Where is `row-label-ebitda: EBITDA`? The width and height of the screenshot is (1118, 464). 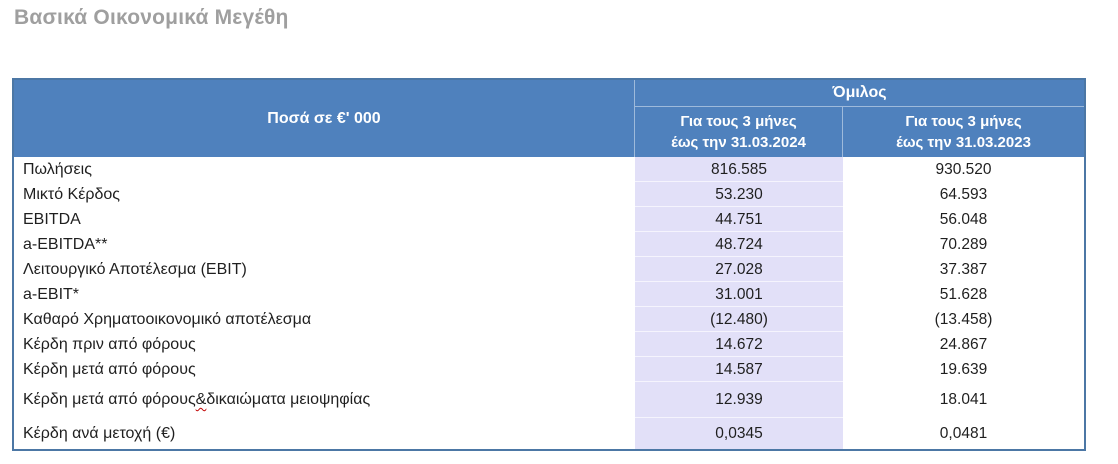
row-label-ebitda: EBITDA is located at coordinates (52, 219).